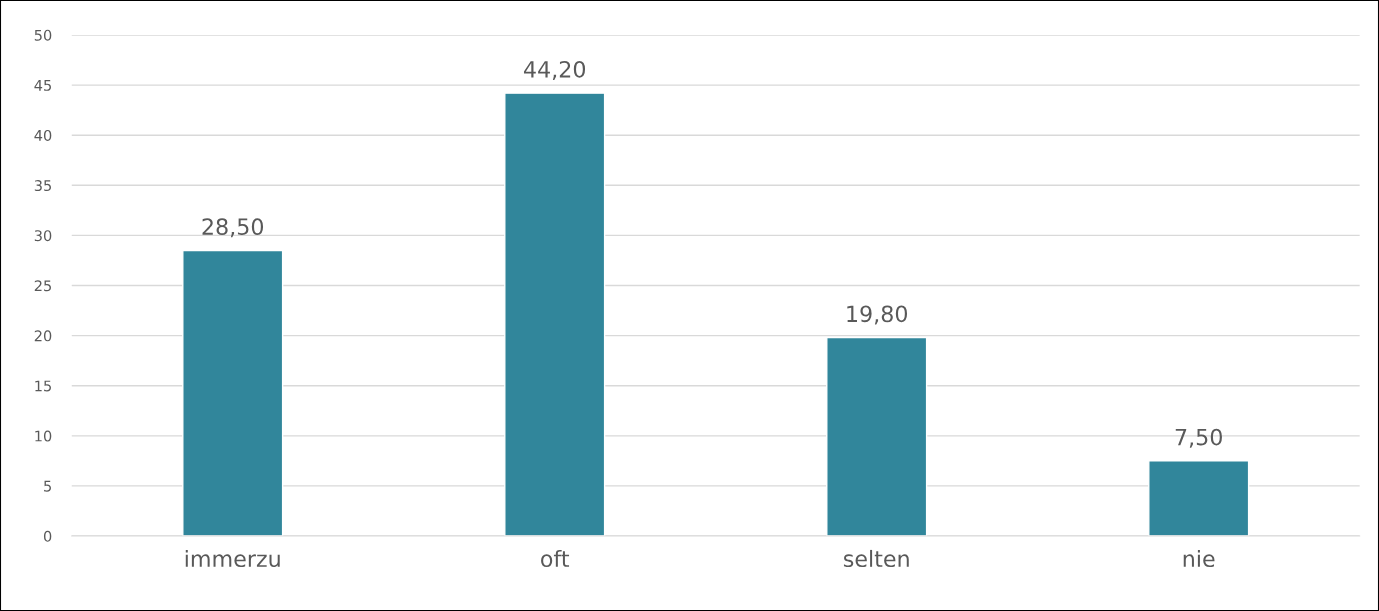  What do you see at coordinates (43, 436) in the screenshot?
I see `y-tick-label: 10` at bounding box center [43, 436].